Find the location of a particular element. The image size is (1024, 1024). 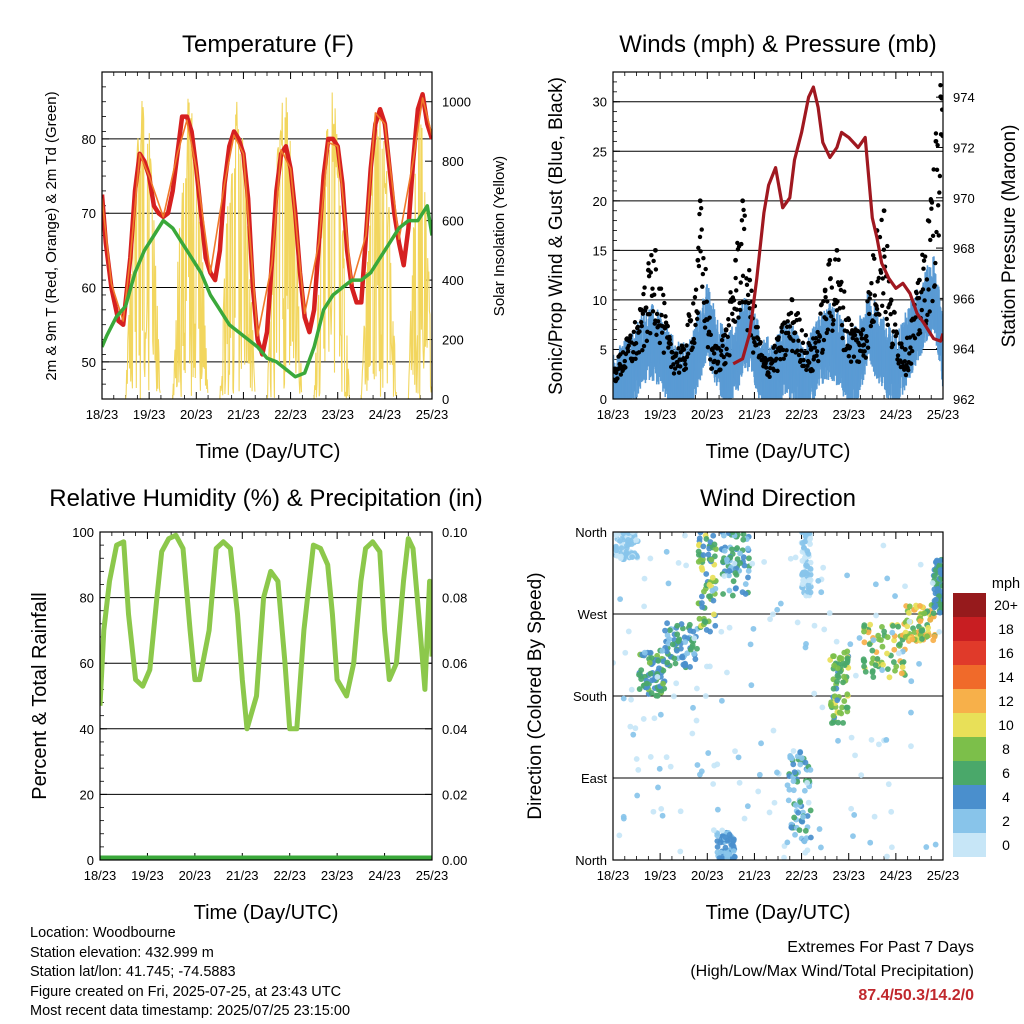

temperature-xlabel: Time (Day/UTC) is located at coordinates (268, 452).